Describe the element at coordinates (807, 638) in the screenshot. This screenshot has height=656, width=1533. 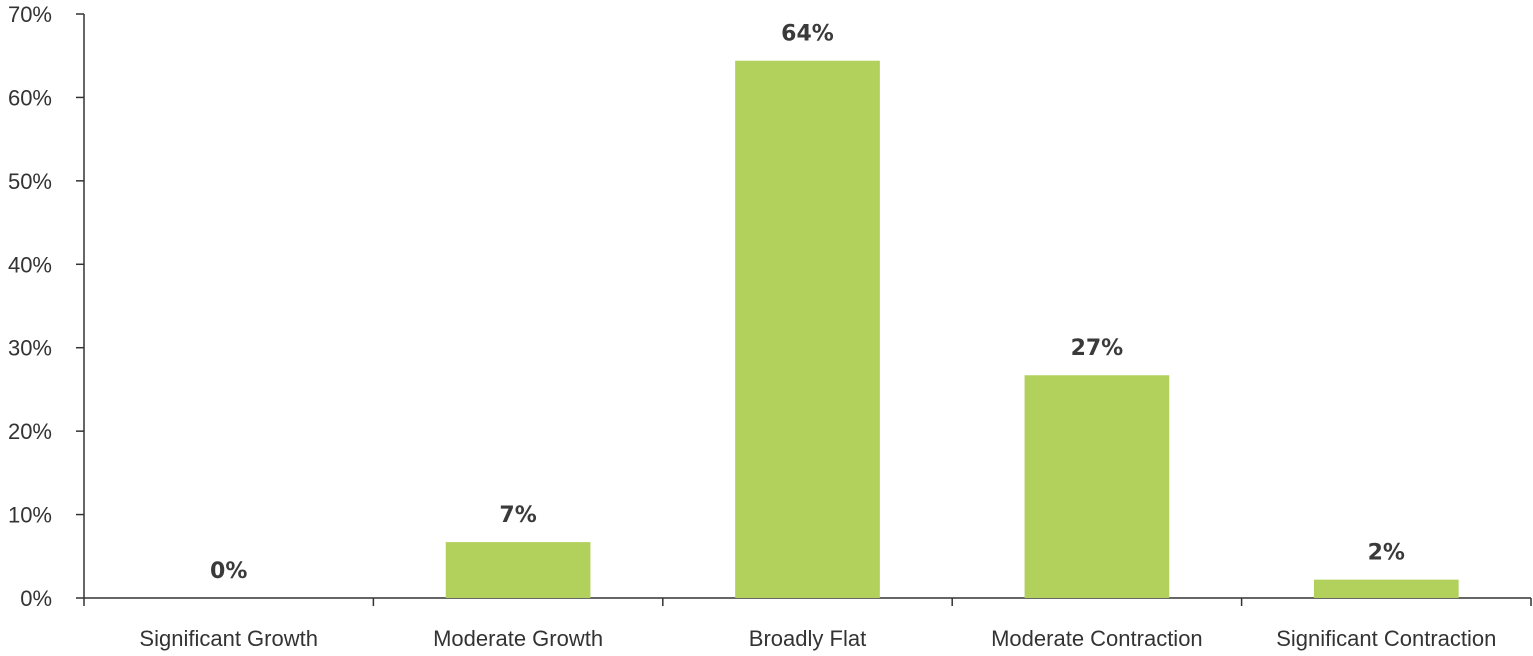
I see `x-tick-label: Broadly Flat` at that location.